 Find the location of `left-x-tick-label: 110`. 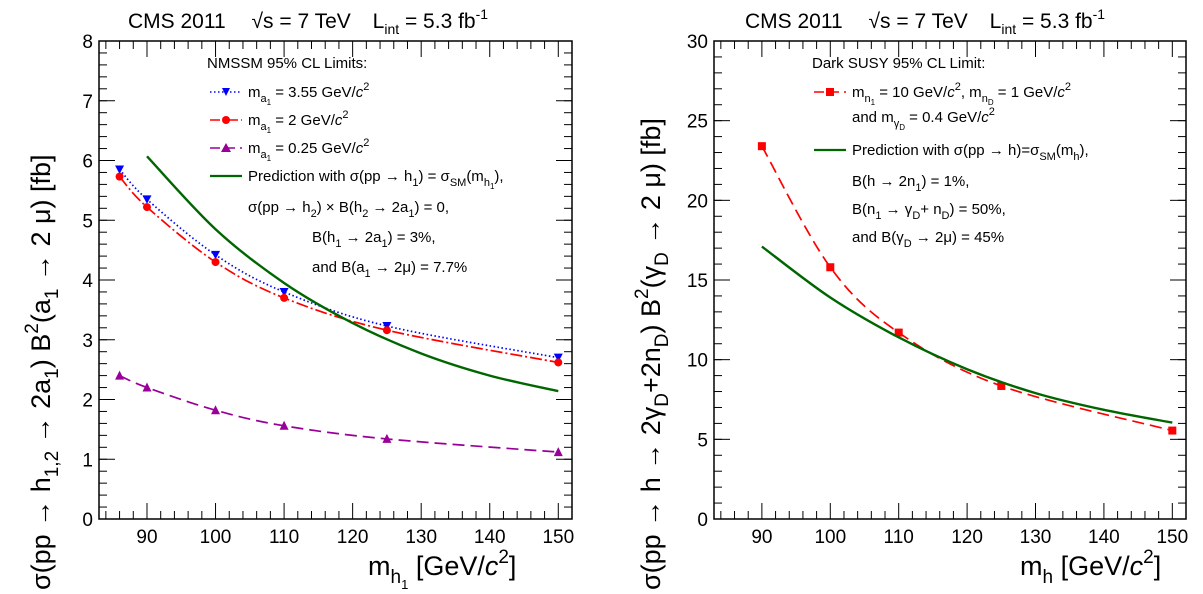

left-x-tick-label: 110 is located at coordinates (284, 537).